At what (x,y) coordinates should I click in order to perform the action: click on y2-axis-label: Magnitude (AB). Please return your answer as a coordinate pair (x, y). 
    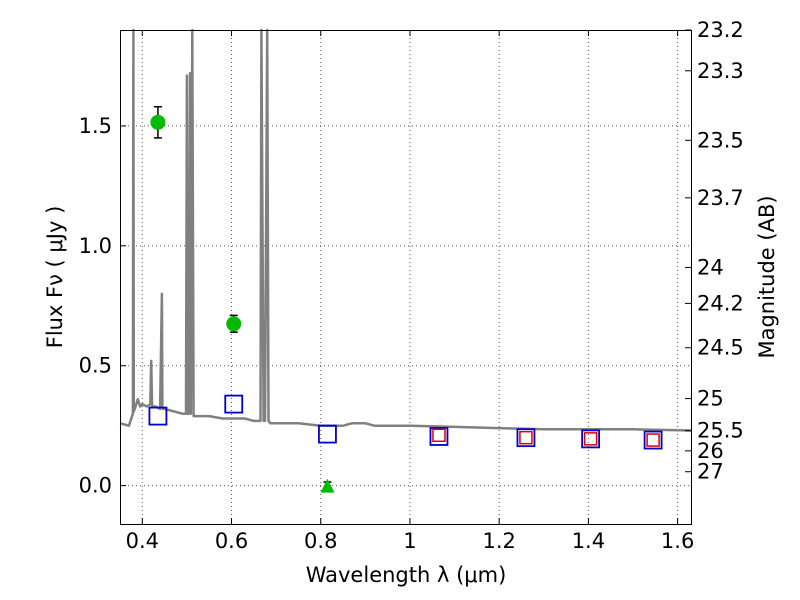
    Looking at the image, I should click on (767, 276).